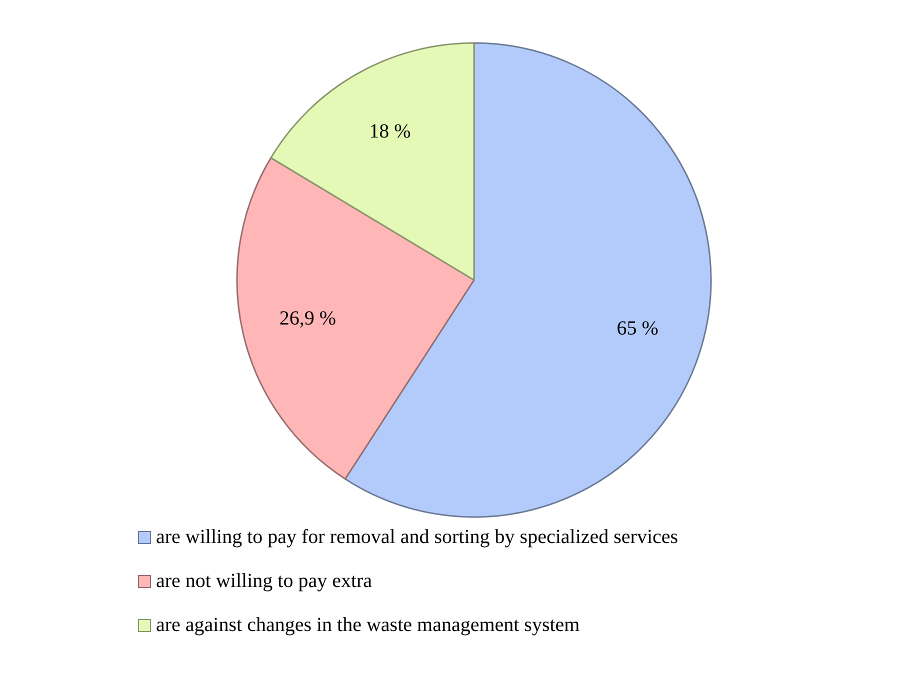 This screenshot has width=920, height=678. I want to click on legend-label: are against changes in the waste management system, so click(368, 625).